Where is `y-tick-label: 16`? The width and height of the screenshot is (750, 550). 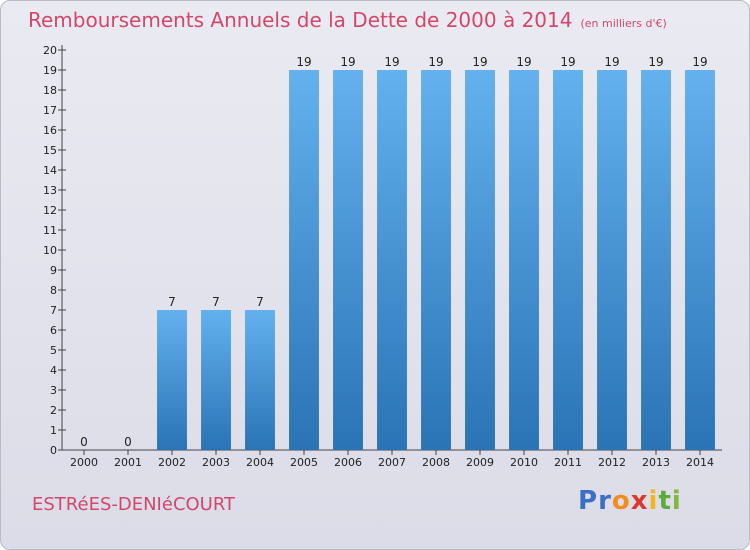
y-tick-label: 16 is located at coordinates (50, 130).